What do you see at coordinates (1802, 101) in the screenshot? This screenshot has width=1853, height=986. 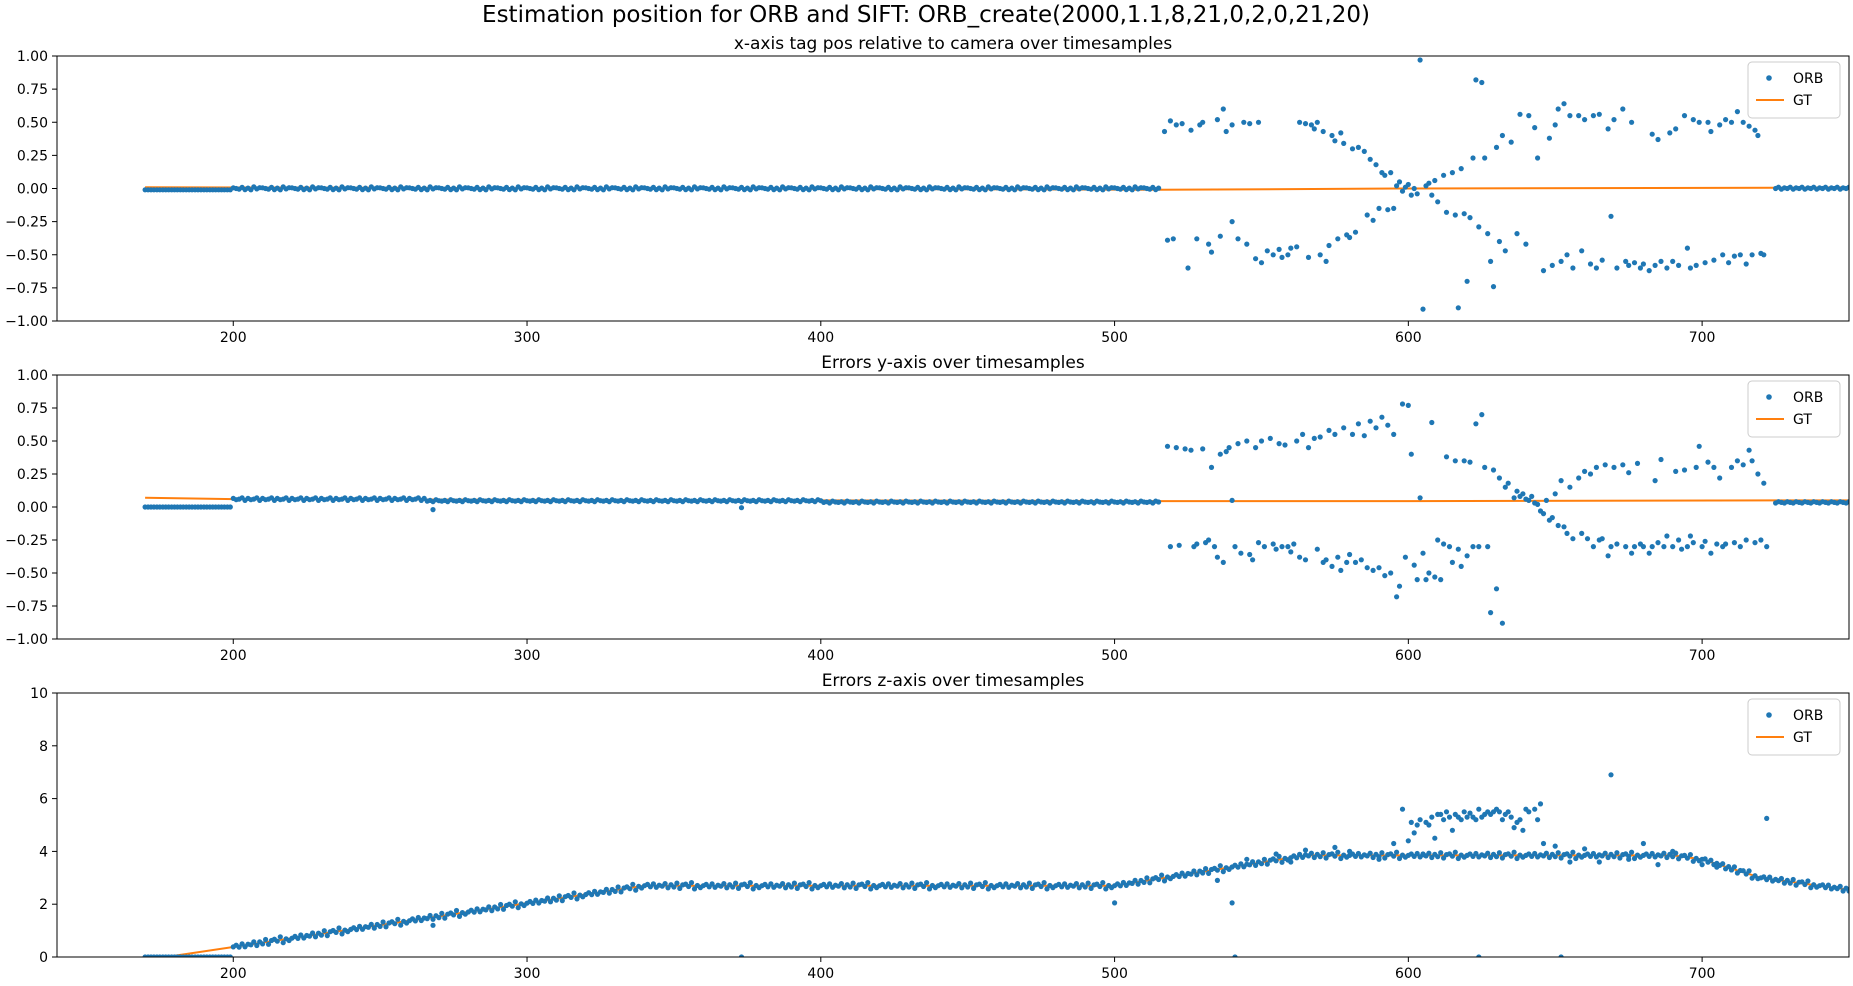 I see `legend-gt-label: GT` at bounding box center [1802, 101].